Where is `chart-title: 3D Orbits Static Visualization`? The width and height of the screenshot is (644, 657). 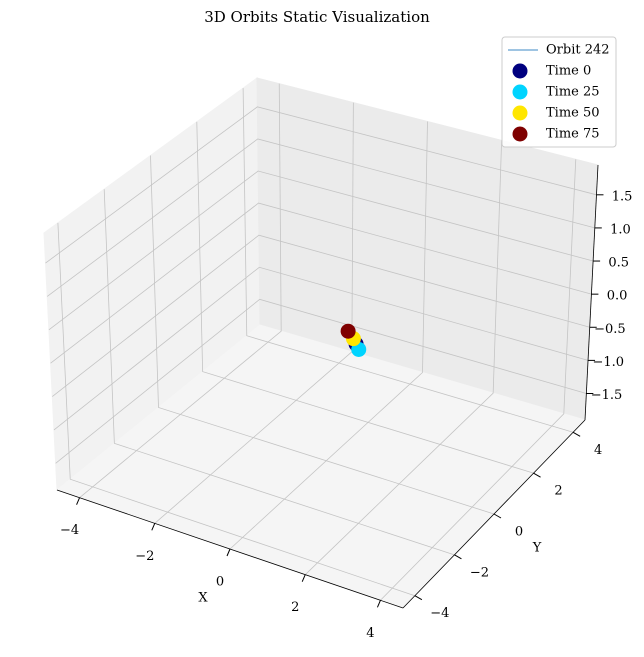
chart-title: 3D Orbits Static Visualization is located at coordinates (317, 17).